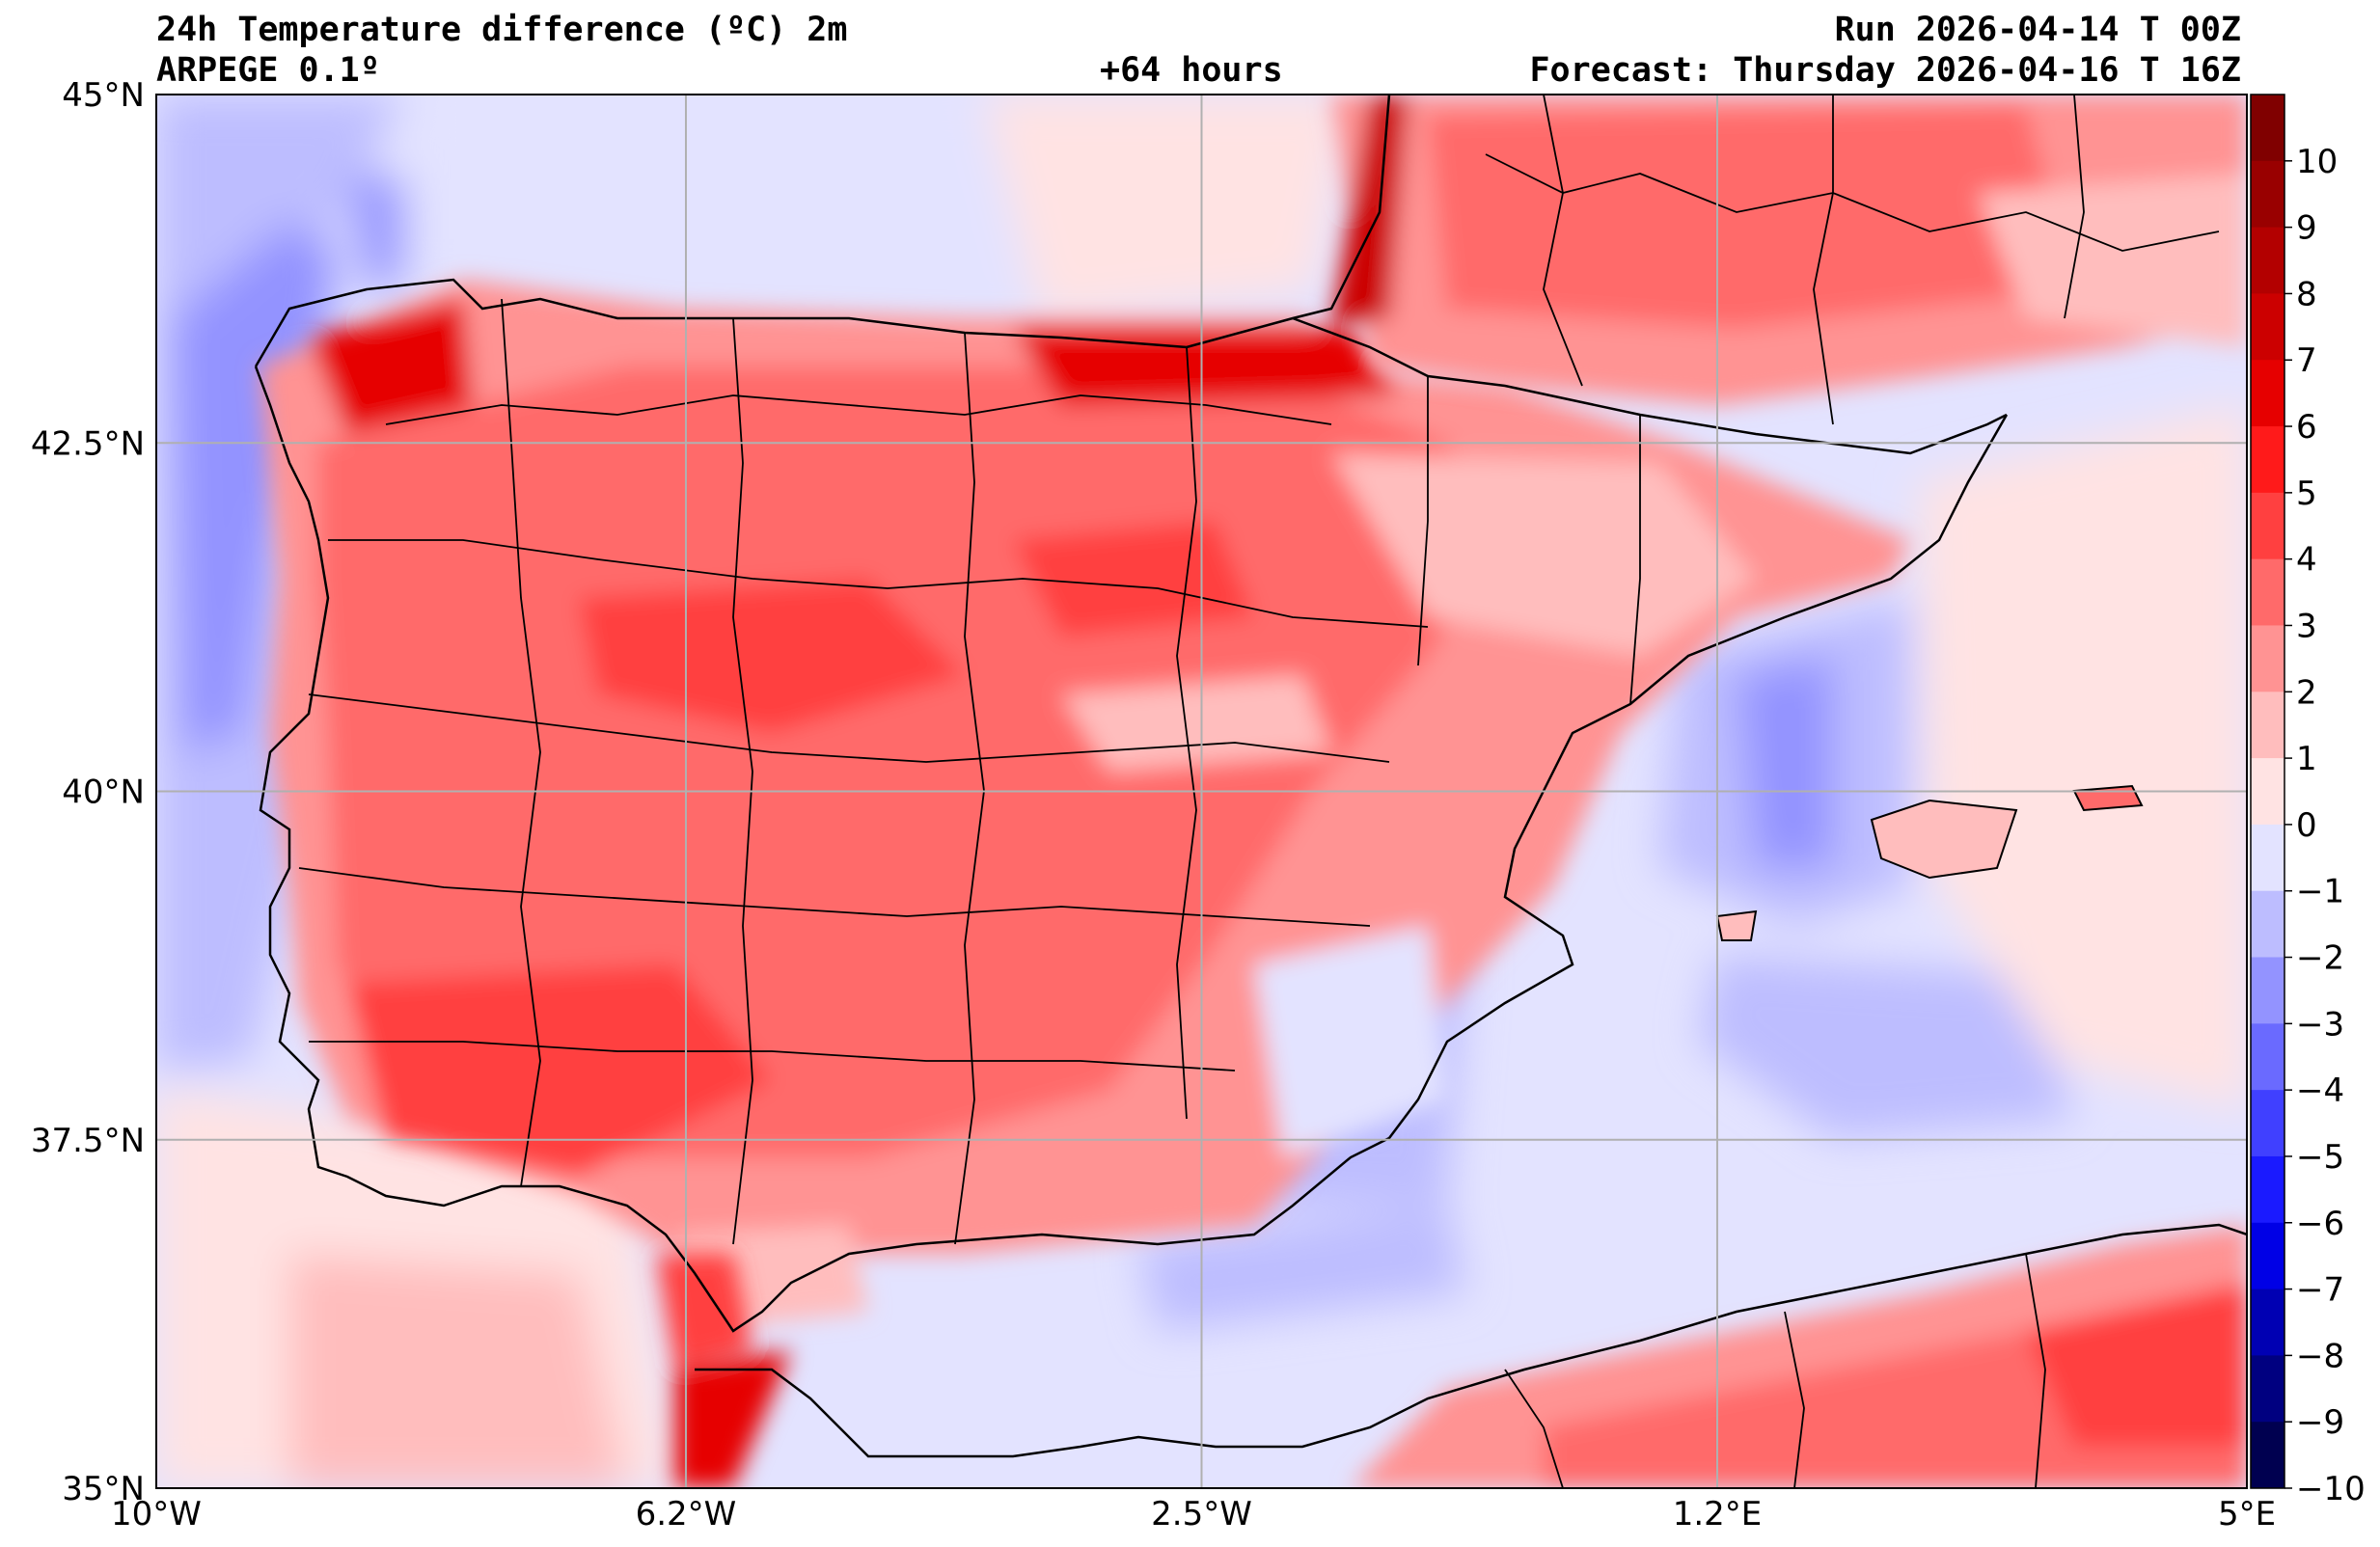 The height and width of the screenshot is (1547, 2380). I want to click on lat-tick-labels: 45°N 42.5°N 40°N 37.5°N 35°N, so click(88, 792).